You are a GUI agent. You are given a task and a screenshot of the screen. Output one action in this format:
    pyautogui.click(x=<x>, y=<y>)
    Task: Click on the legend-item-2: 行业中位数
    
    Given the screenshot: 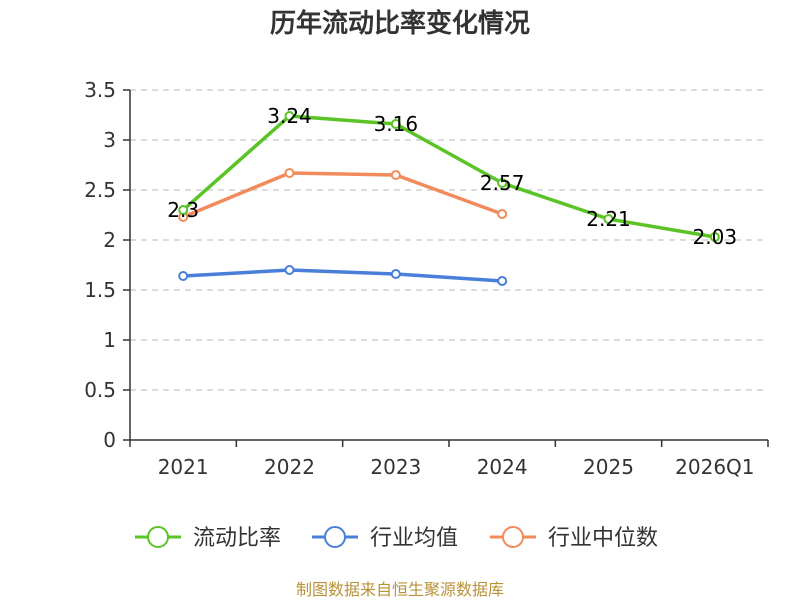 What is the action you would take?
    pyautogui.click(x=574, y=538)
    